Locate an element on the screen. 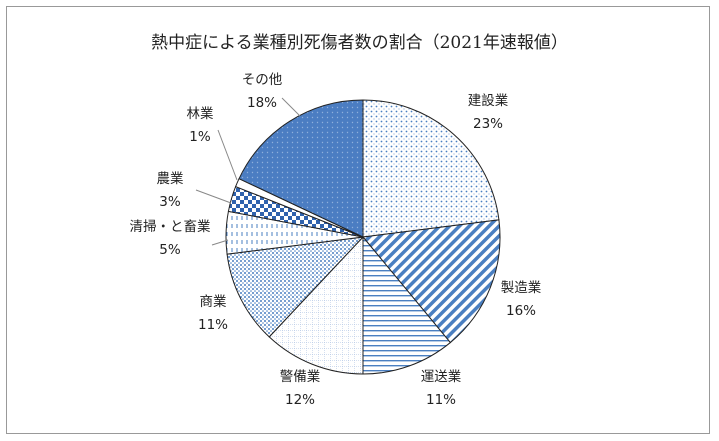 The height and width of the screenshot is (441, 719). slice-name-label: 商業 is located at coordinates (213, 302).